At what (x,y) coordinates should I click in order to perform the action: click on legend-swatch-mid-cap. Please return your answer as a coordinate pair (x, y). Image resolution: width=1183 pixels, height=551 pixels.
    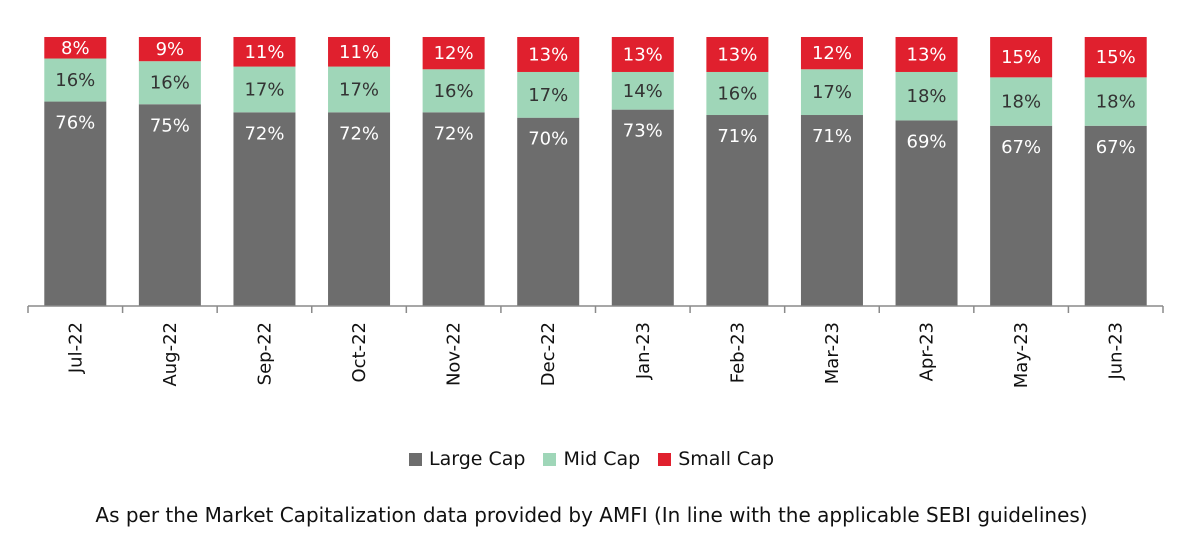
    Looking at the image, I should click on (550, 459).